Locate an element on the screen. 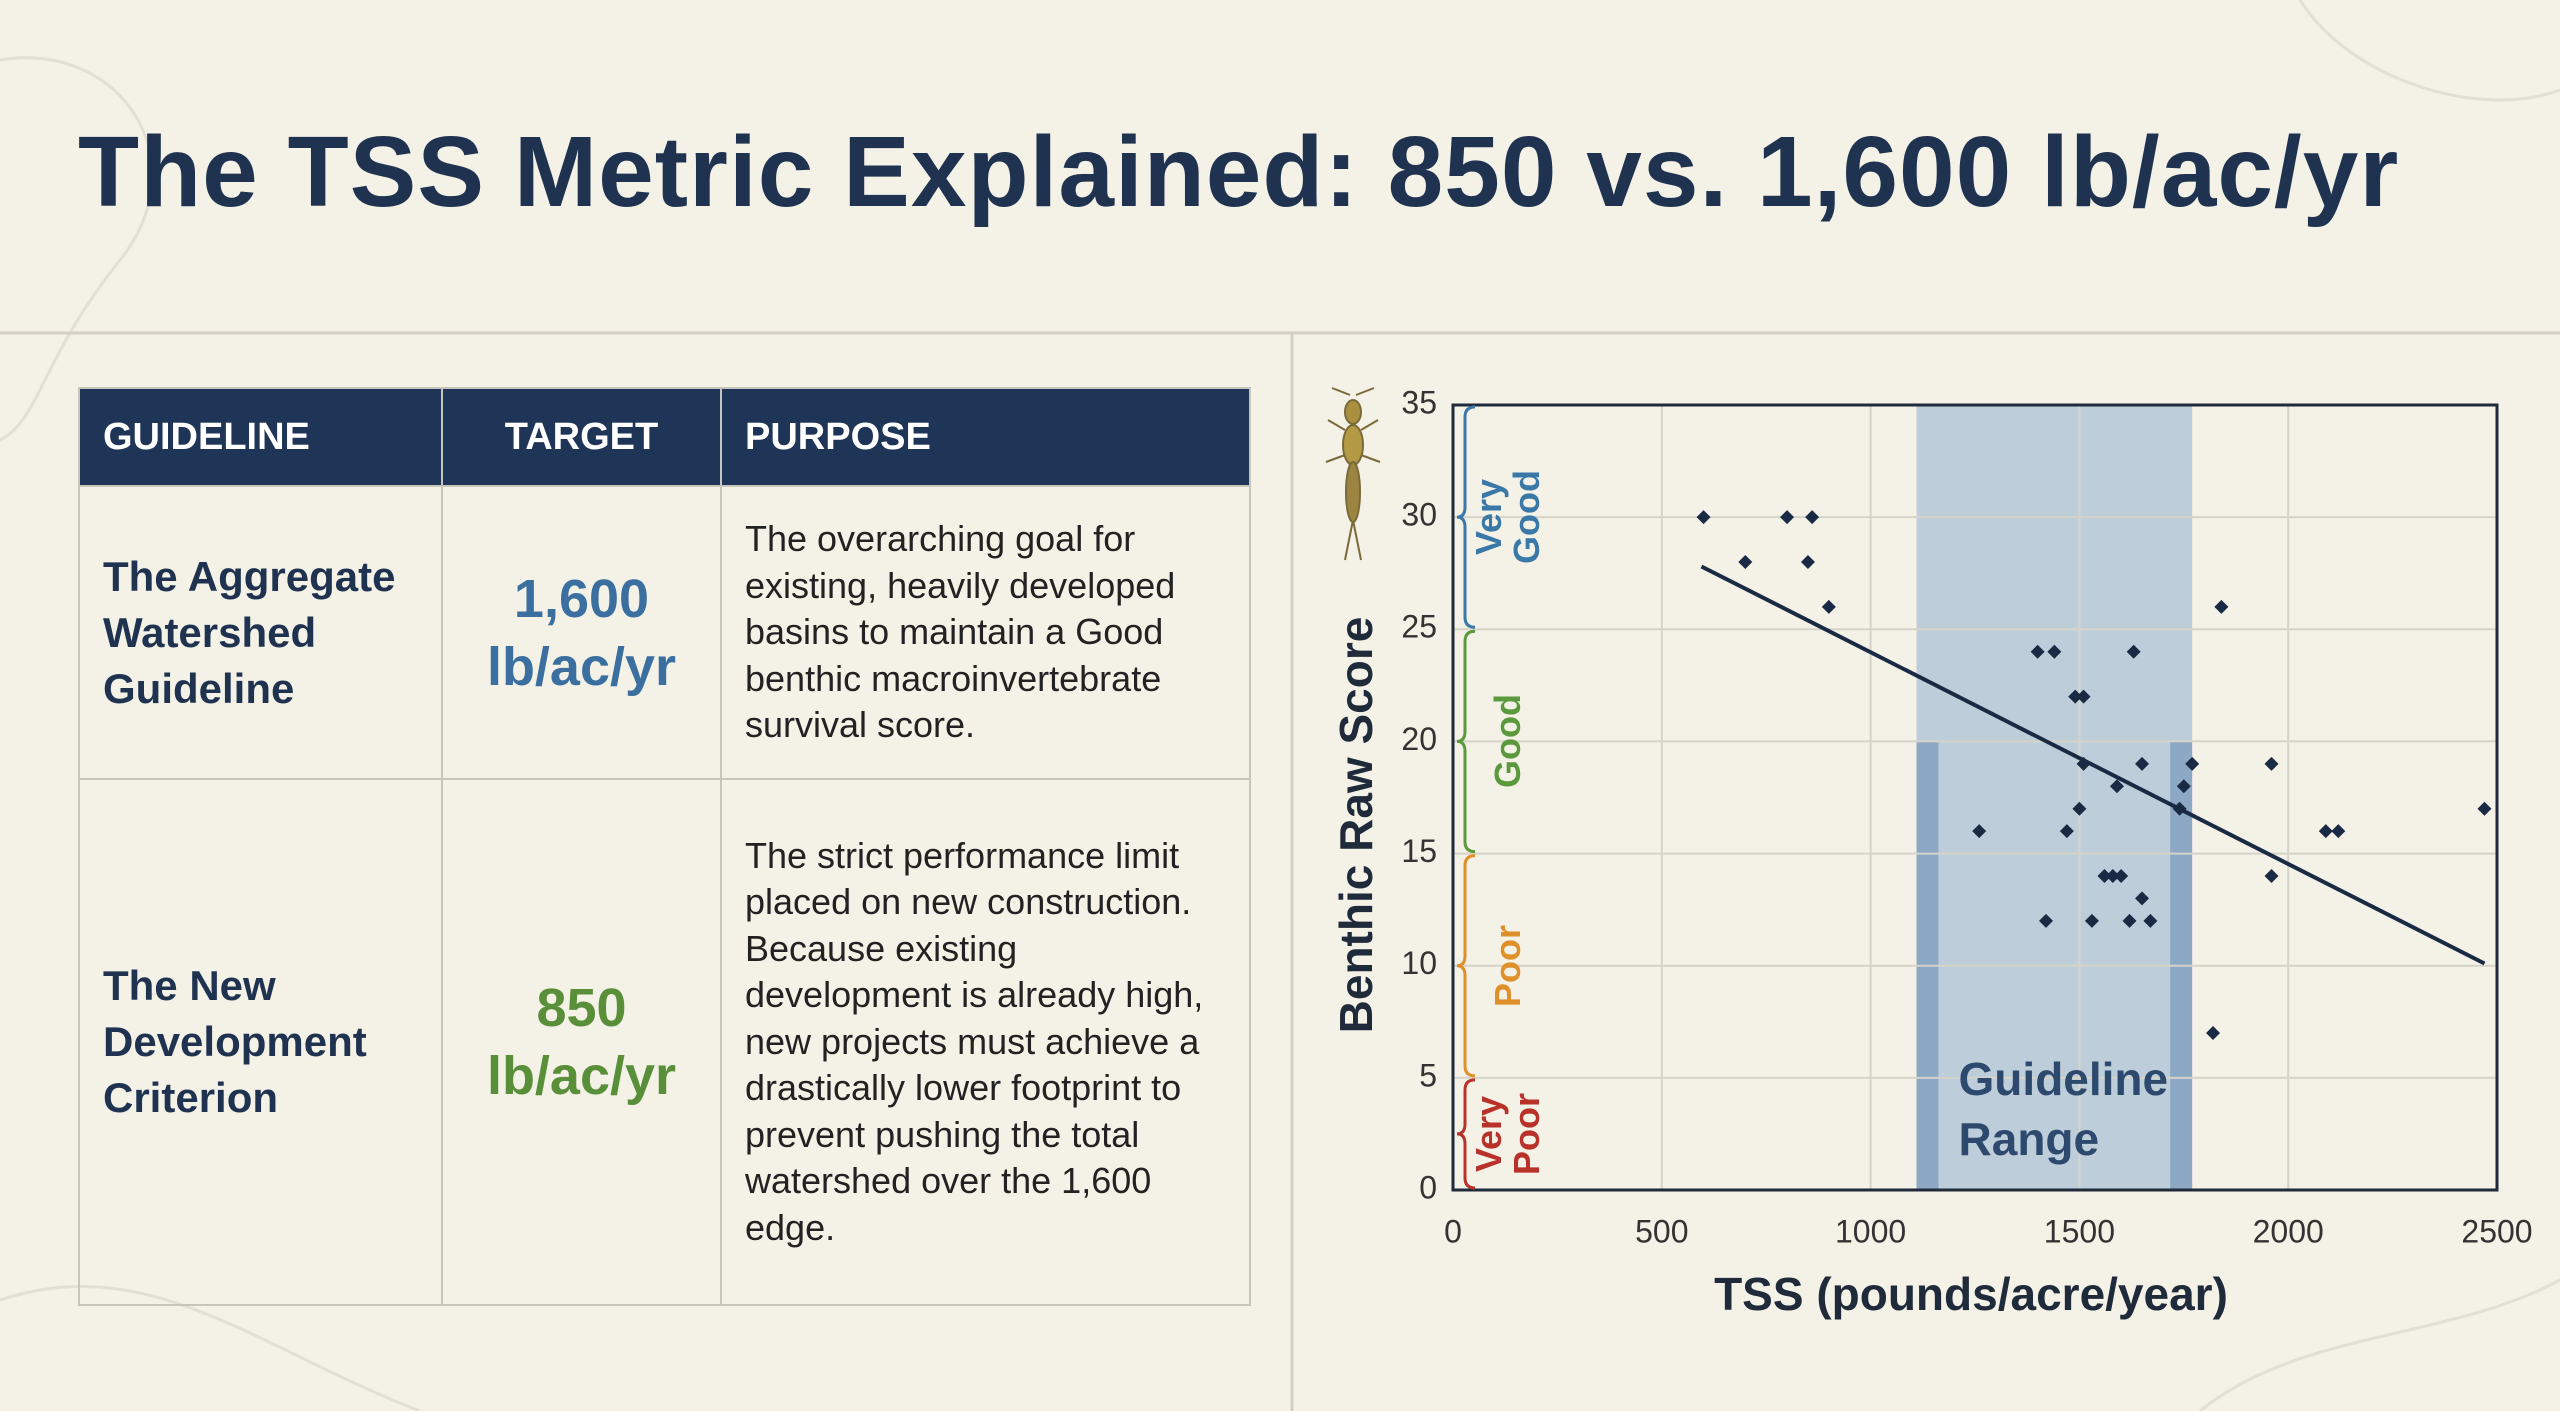 This screenshot has width=2560, height=1411. y-tick-label: 15 is located at coordinates (1419, 851).